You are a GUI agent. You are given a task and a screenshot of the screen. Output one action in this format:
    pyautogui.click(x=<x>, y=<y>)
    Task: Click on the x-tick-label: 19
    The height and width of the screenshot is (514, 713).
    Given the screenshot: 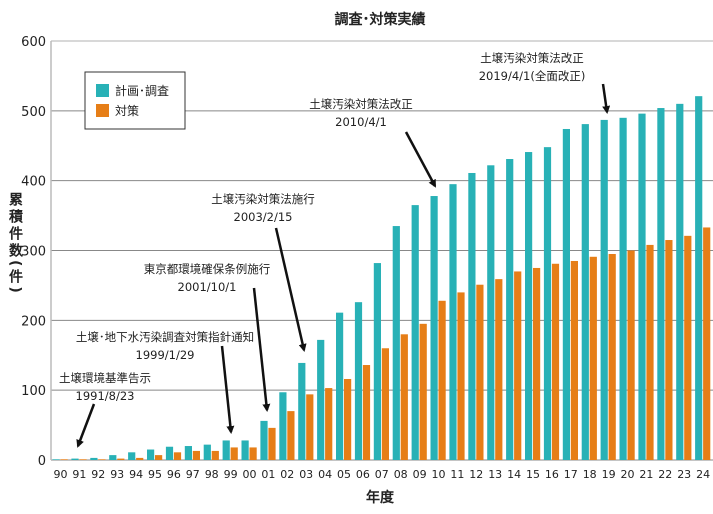 What is the action you would take?
    pyautogui.click(x=609, y=474)
    